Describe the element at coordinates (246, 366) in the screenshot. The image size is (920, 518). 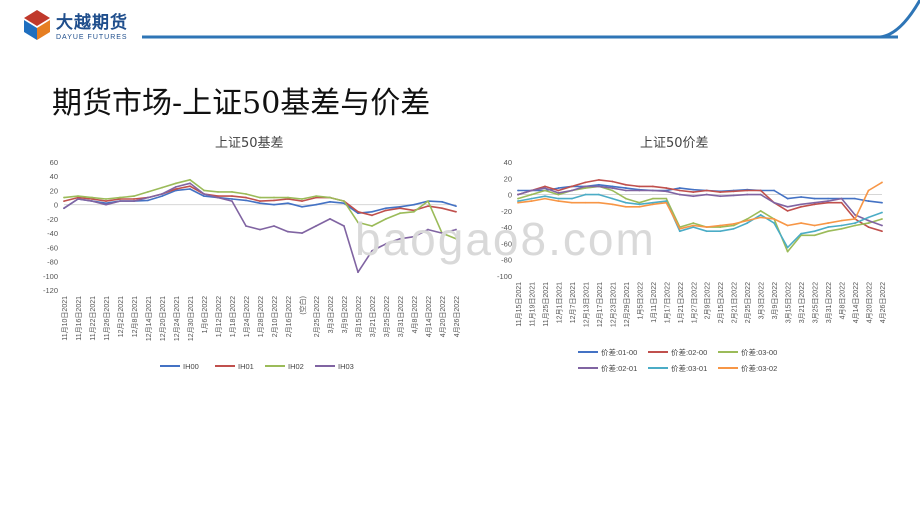
I see `legend-label: IH01` at that location.